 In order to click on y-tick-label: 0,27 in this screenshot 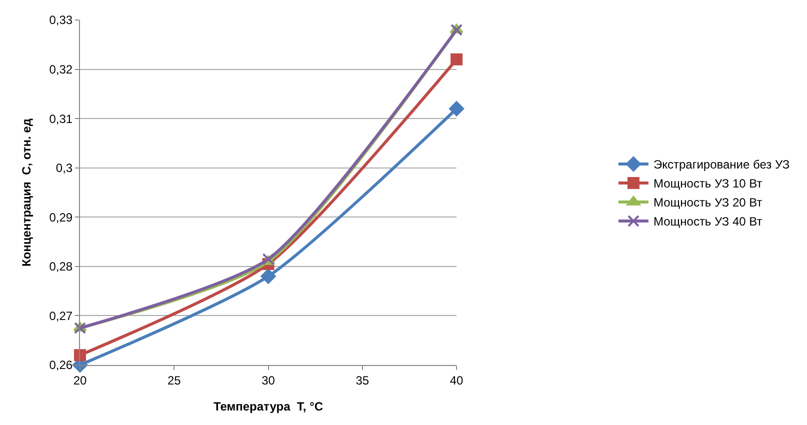, I will do `click(61, 315)`.